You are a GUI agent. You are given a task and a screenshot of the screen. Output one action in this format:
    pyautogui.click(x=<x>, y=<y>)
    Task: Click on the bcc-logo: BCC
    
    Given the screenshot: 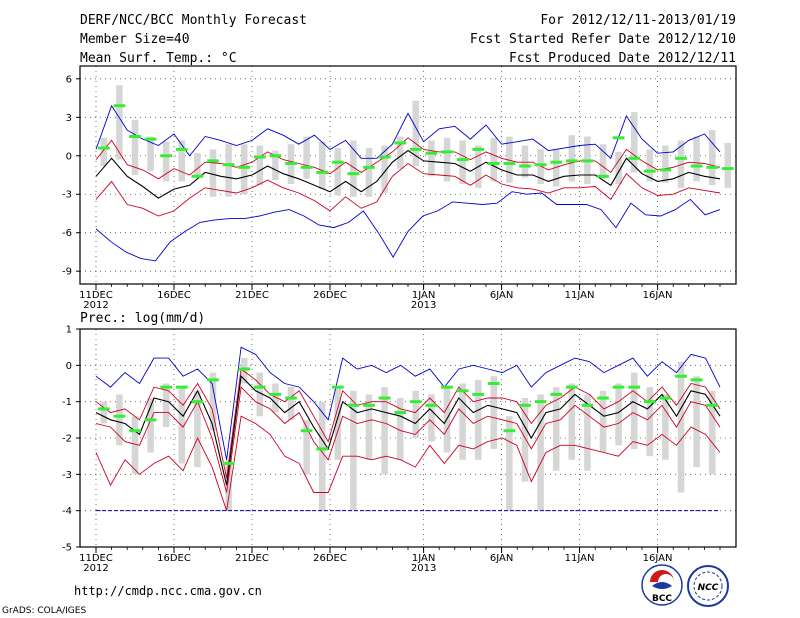 What is the action you would take?
    pyautogui.click(x=662, y=585)
    